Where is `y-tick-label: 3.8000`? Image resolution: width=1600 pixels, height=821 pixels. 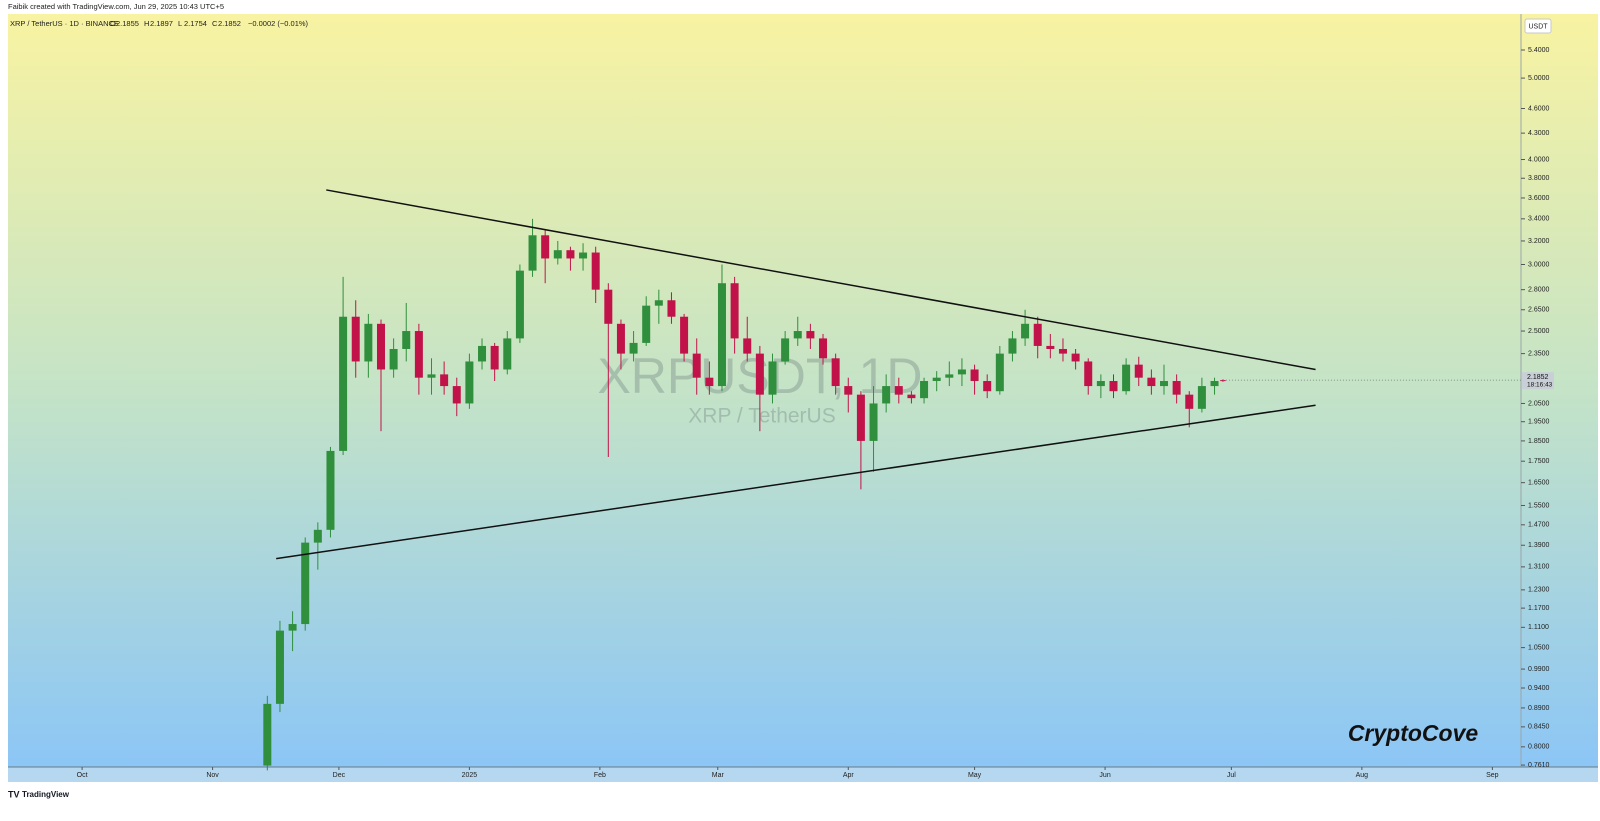 y-tick-label: 3.8000 is located at coordinates (1539, 178).